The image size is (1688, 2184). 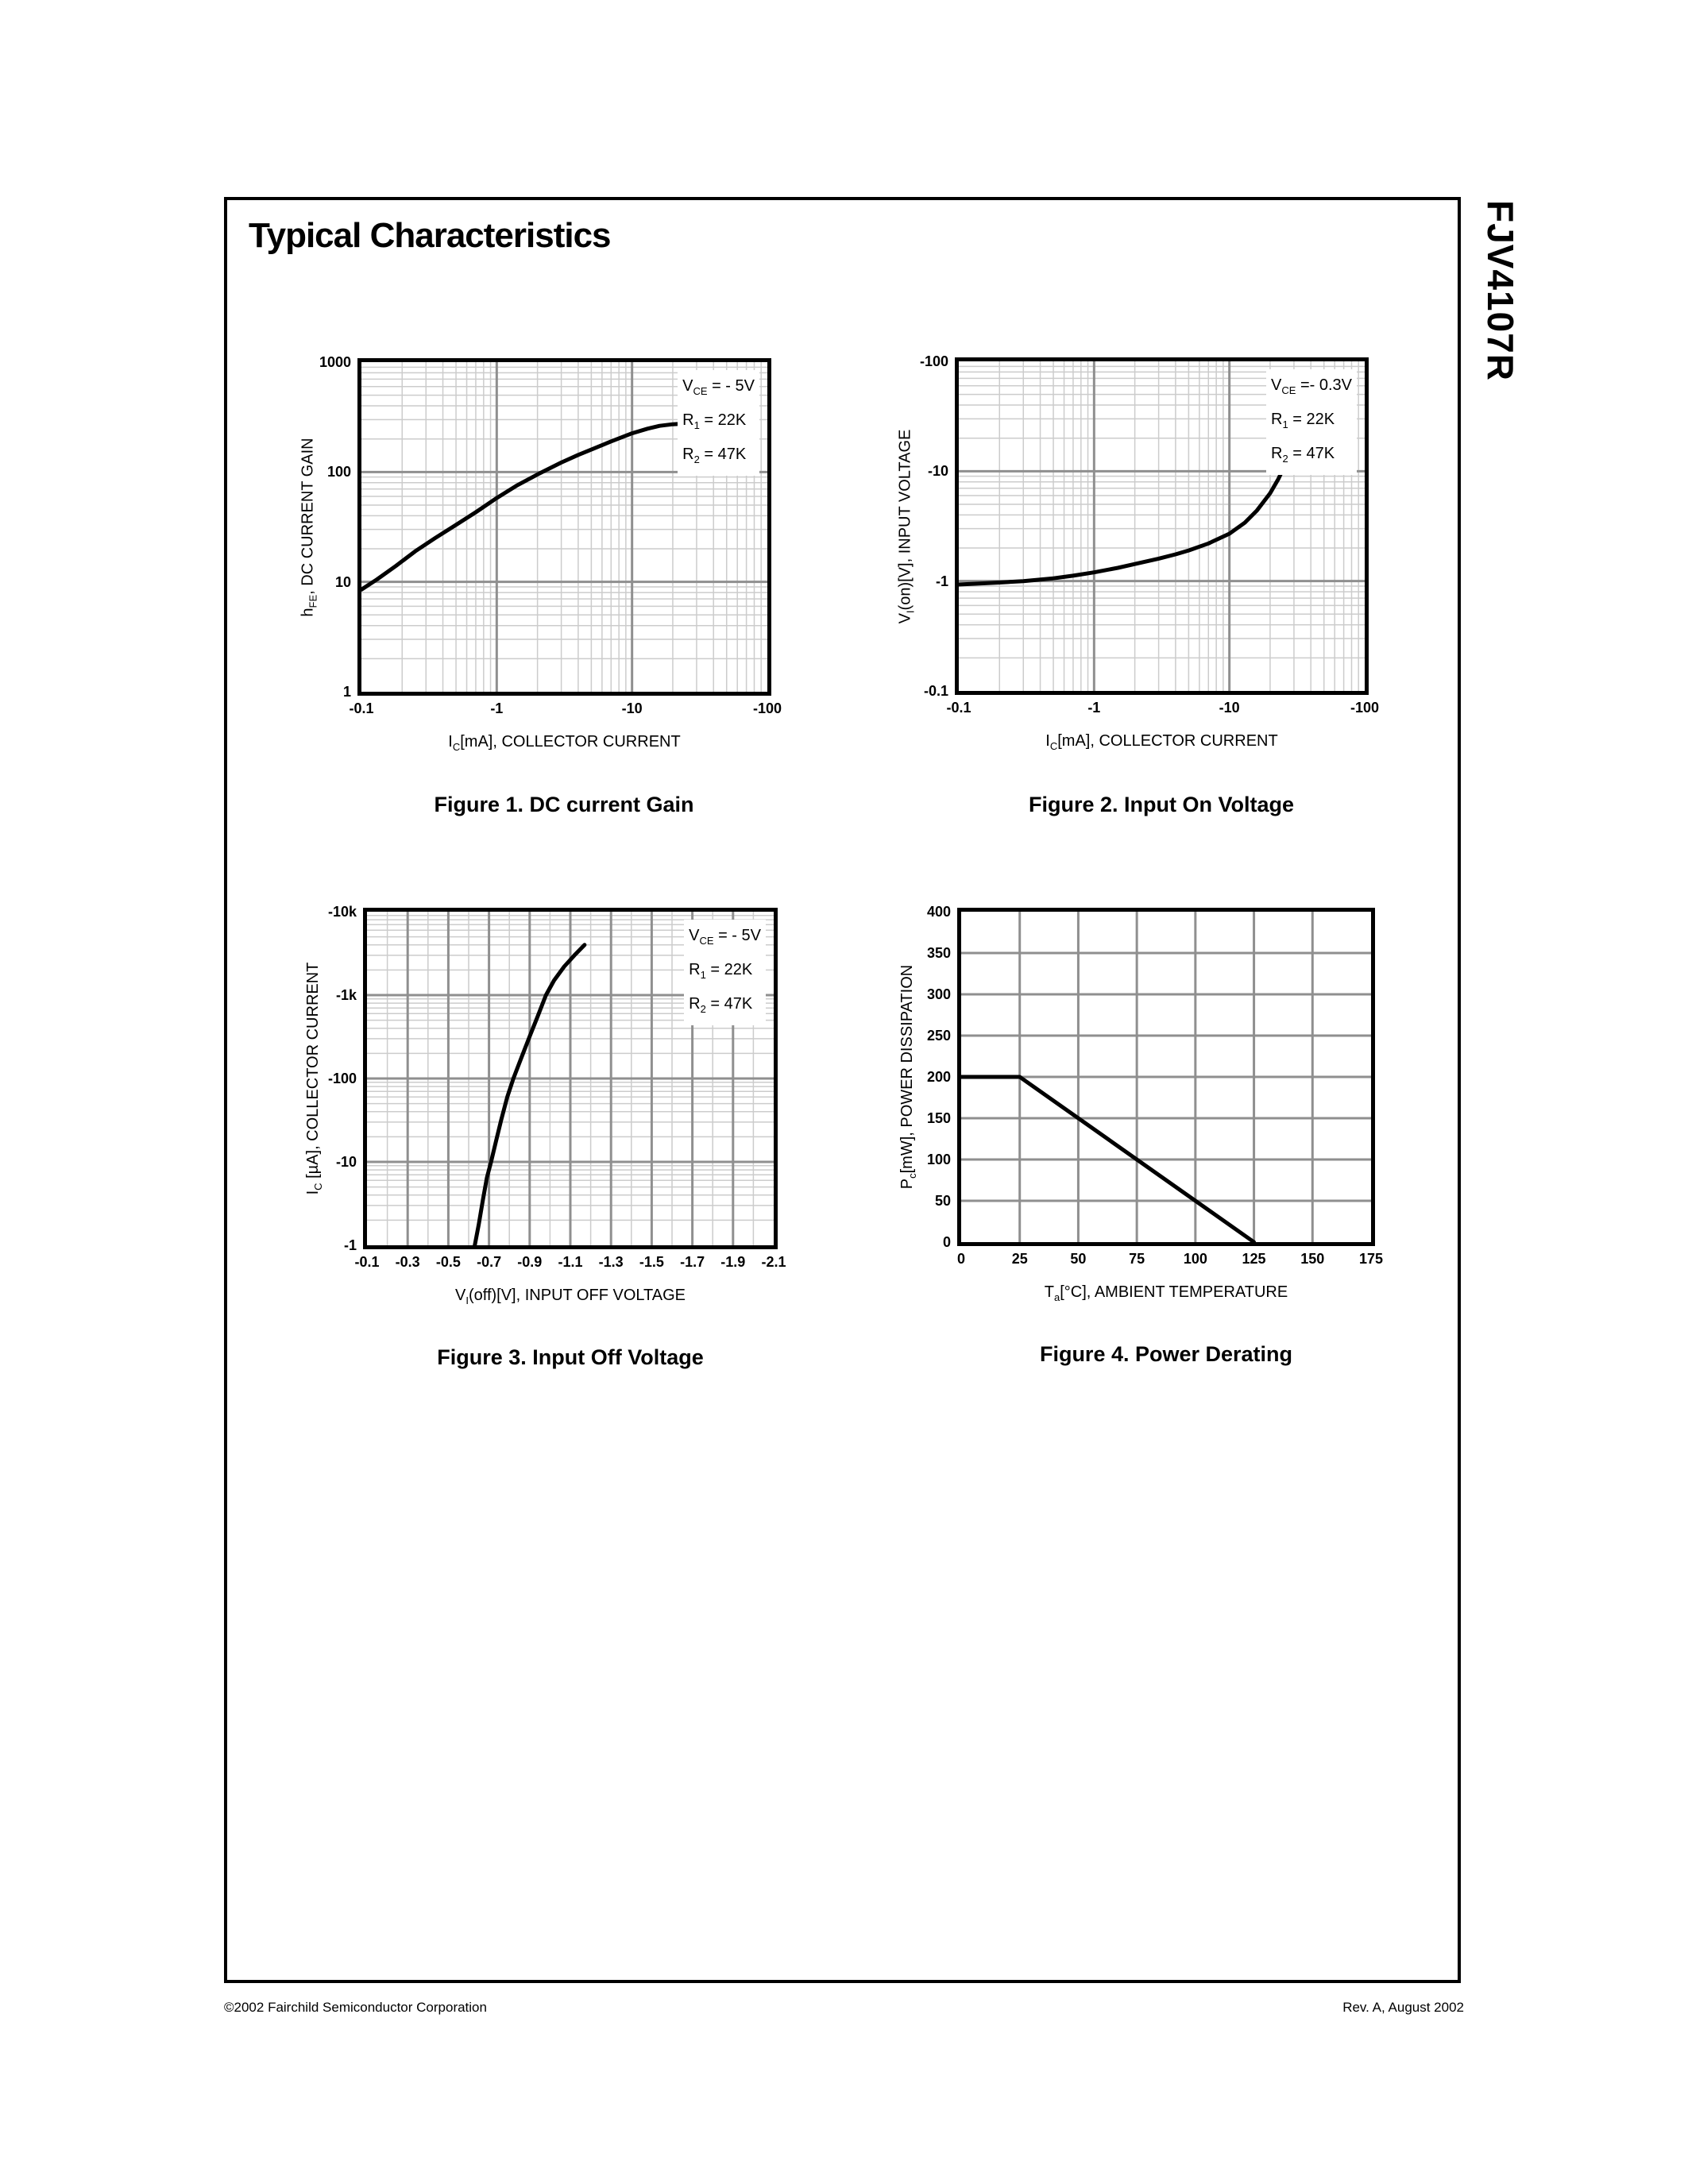 What do you see at coordinates (530, 1095) in the screenshot?
I see `fig3-curve` at bounding box center [530, 1095].